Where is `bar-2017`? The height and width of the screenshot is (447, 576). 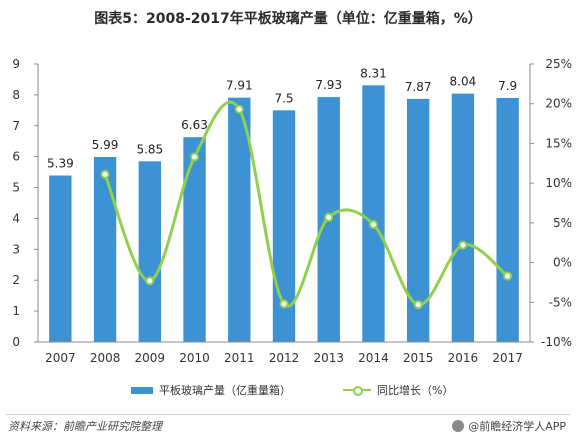
bar-2017 is located at coordinates (507, 219).